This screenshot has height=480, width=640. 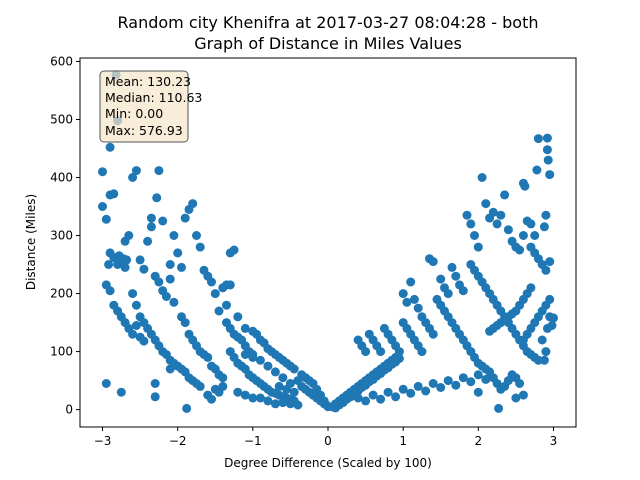 What do you see at coordinates (65, 235) in the screenshot?
I see `y-axis-ticks: 0 100 200 300 400 500 600` at bounding box center [65, 235].